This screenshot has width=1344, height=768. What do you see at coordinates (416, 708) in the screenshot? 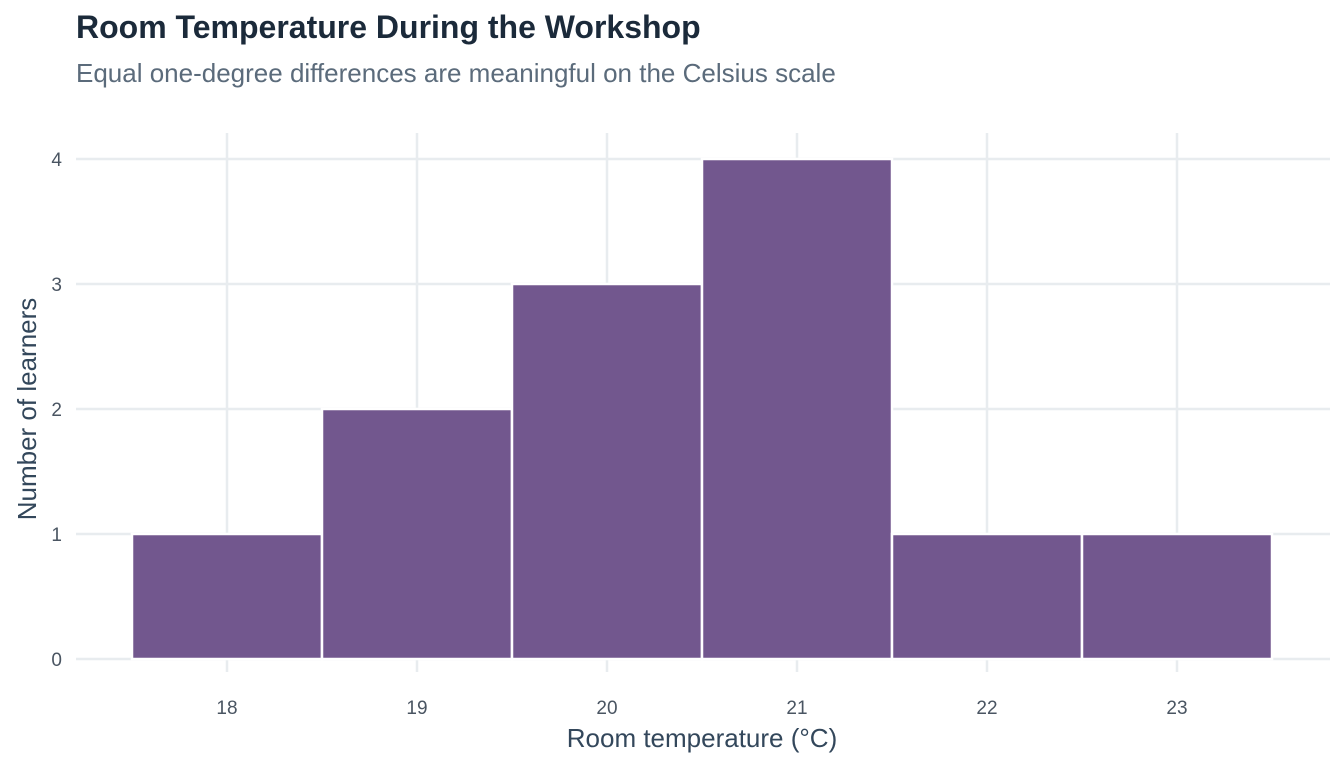
I see `x-tick-label: 19` at bounding box center [416, 708].